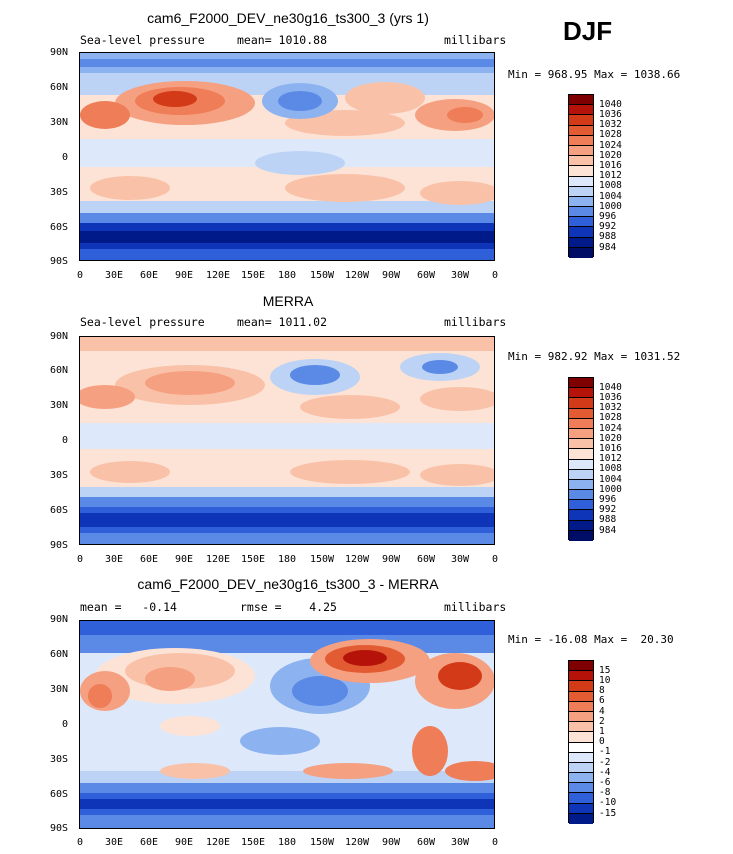 The width and height of the screenshot is (733, 854). Describe the element at coordinates (605, 680) in the screenshot. I see `panel3-legend-label: 10` at that location.